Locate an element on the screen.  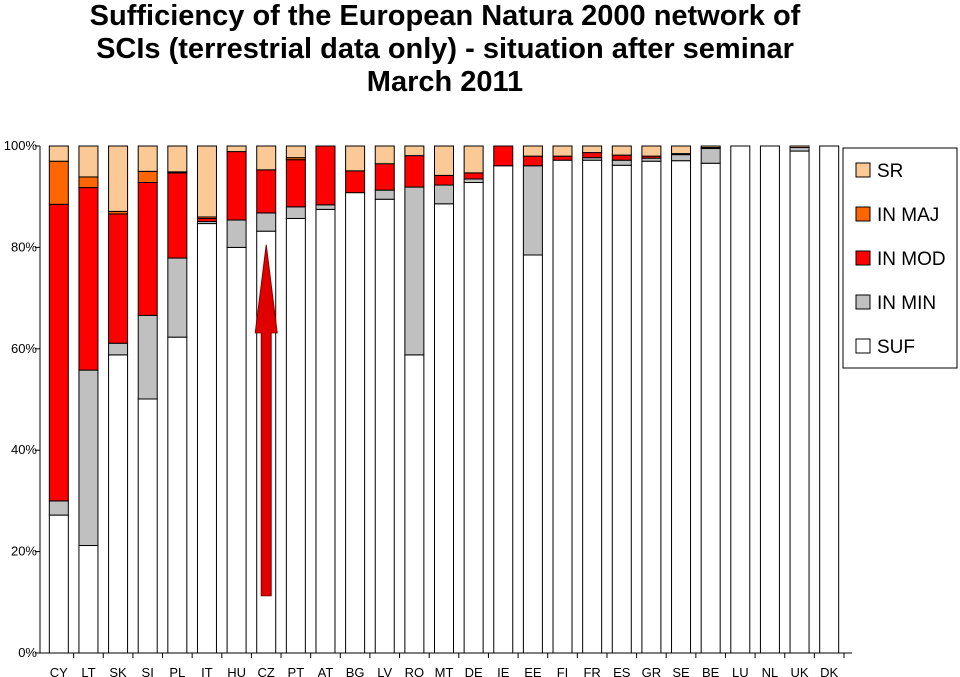
bar-lt-in-maj is located at coordinates (88, 182).